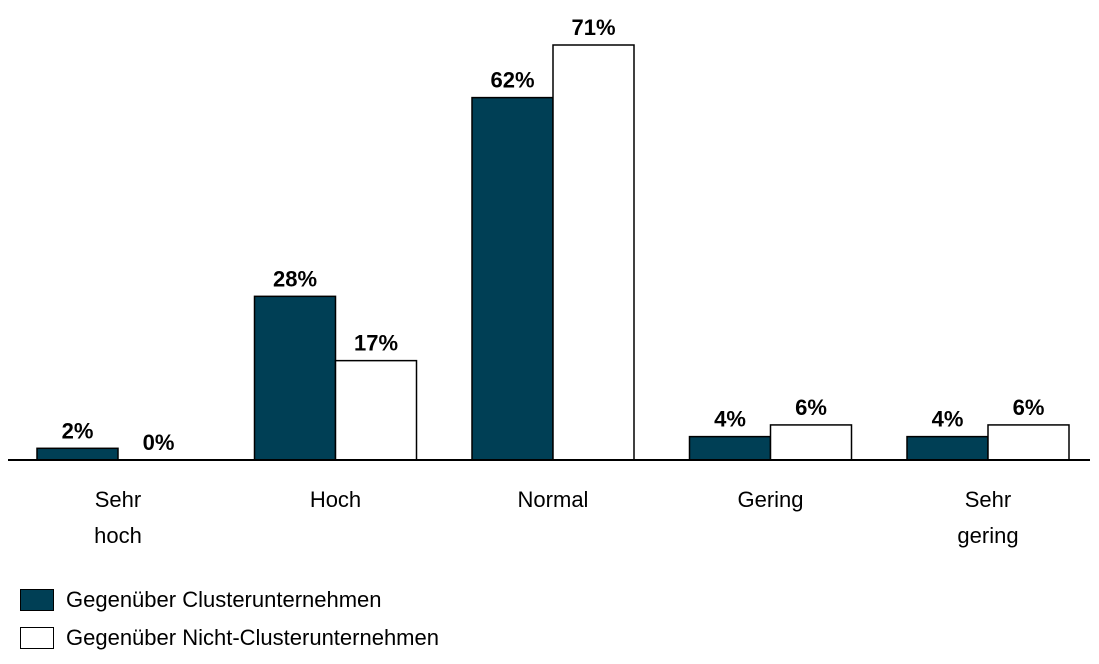 This screenshot has width=1099, height=664. I want to click on category-label-1-line2: hoch, so click(118, 535).